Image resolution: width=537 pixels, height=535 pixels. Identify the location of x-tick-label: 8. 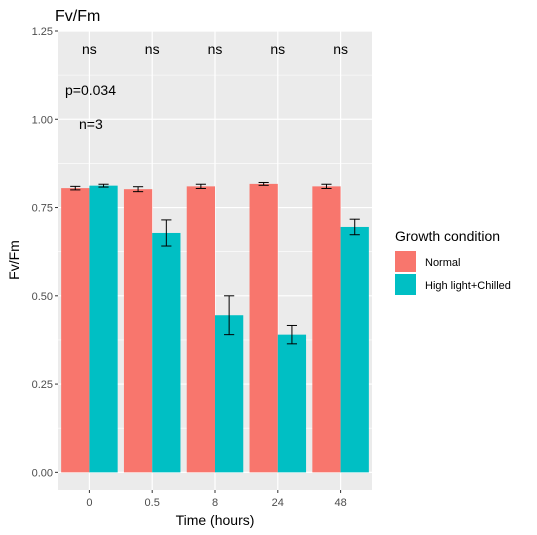
(215, 503).